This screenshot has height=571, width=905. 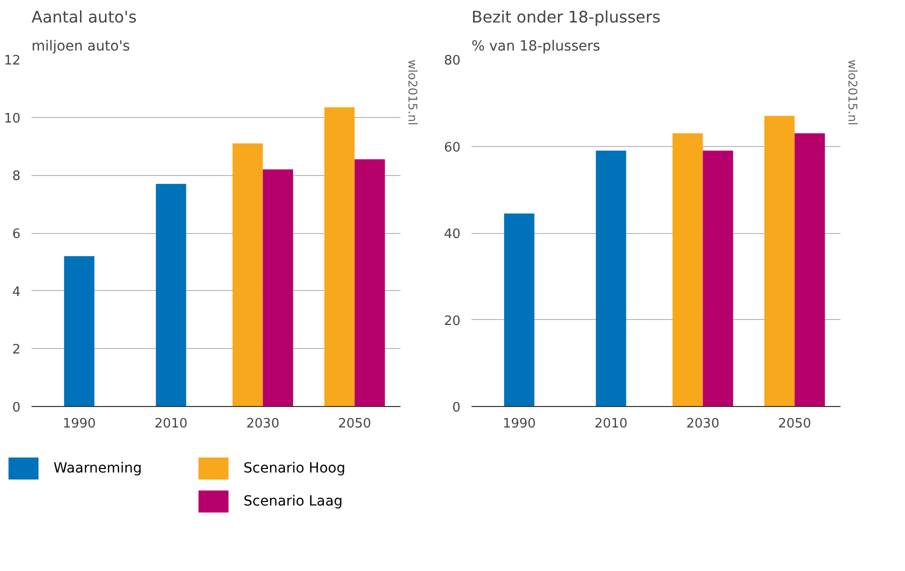 I want to click on y-tick-label: 8, so click(x=16, y=176).